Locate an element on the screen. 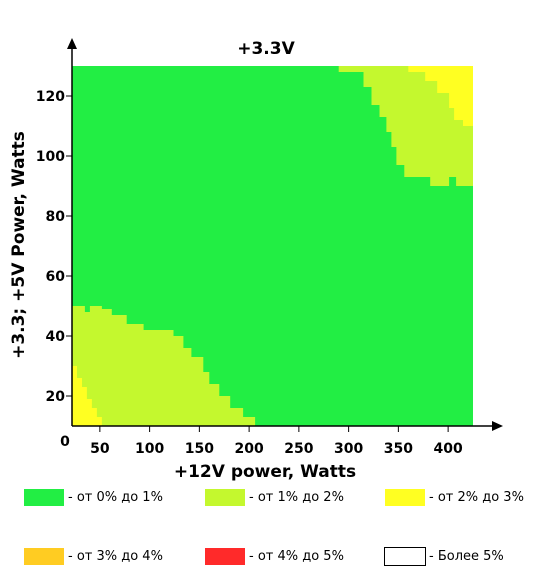 The image size is (550, 586). y-axis-arrow is located at coordinates (72, 43).